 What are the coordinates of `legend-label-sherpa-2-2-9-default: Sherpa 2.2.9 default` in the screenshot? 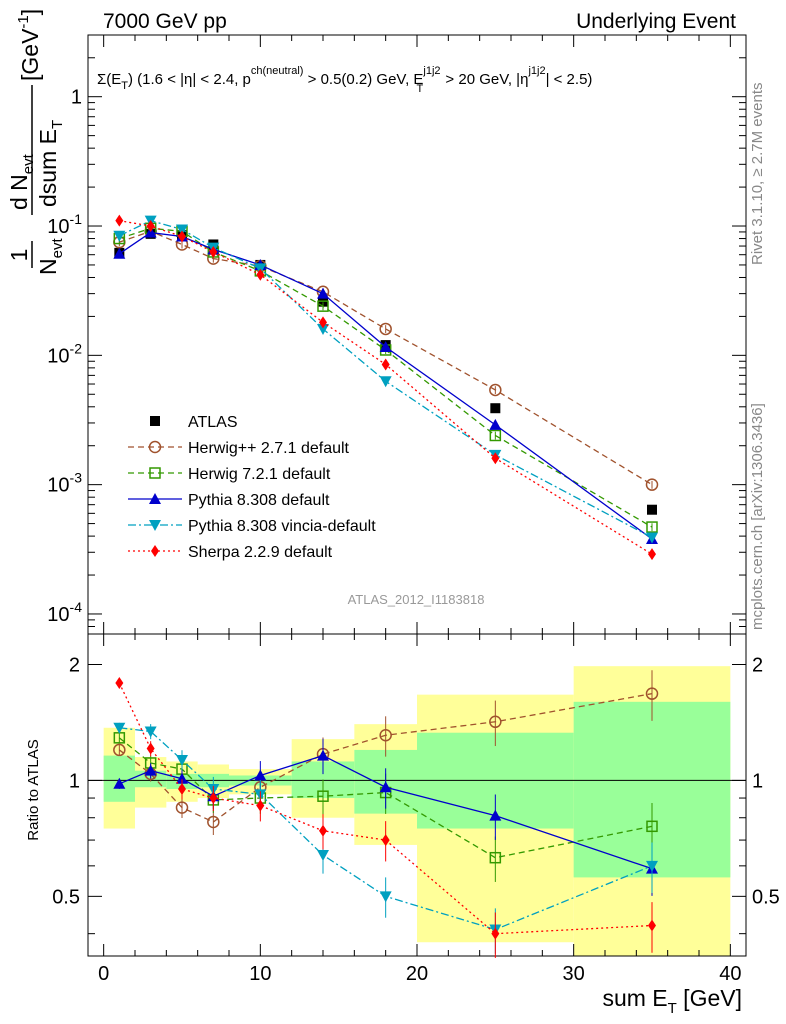 It's located at (260, 552).